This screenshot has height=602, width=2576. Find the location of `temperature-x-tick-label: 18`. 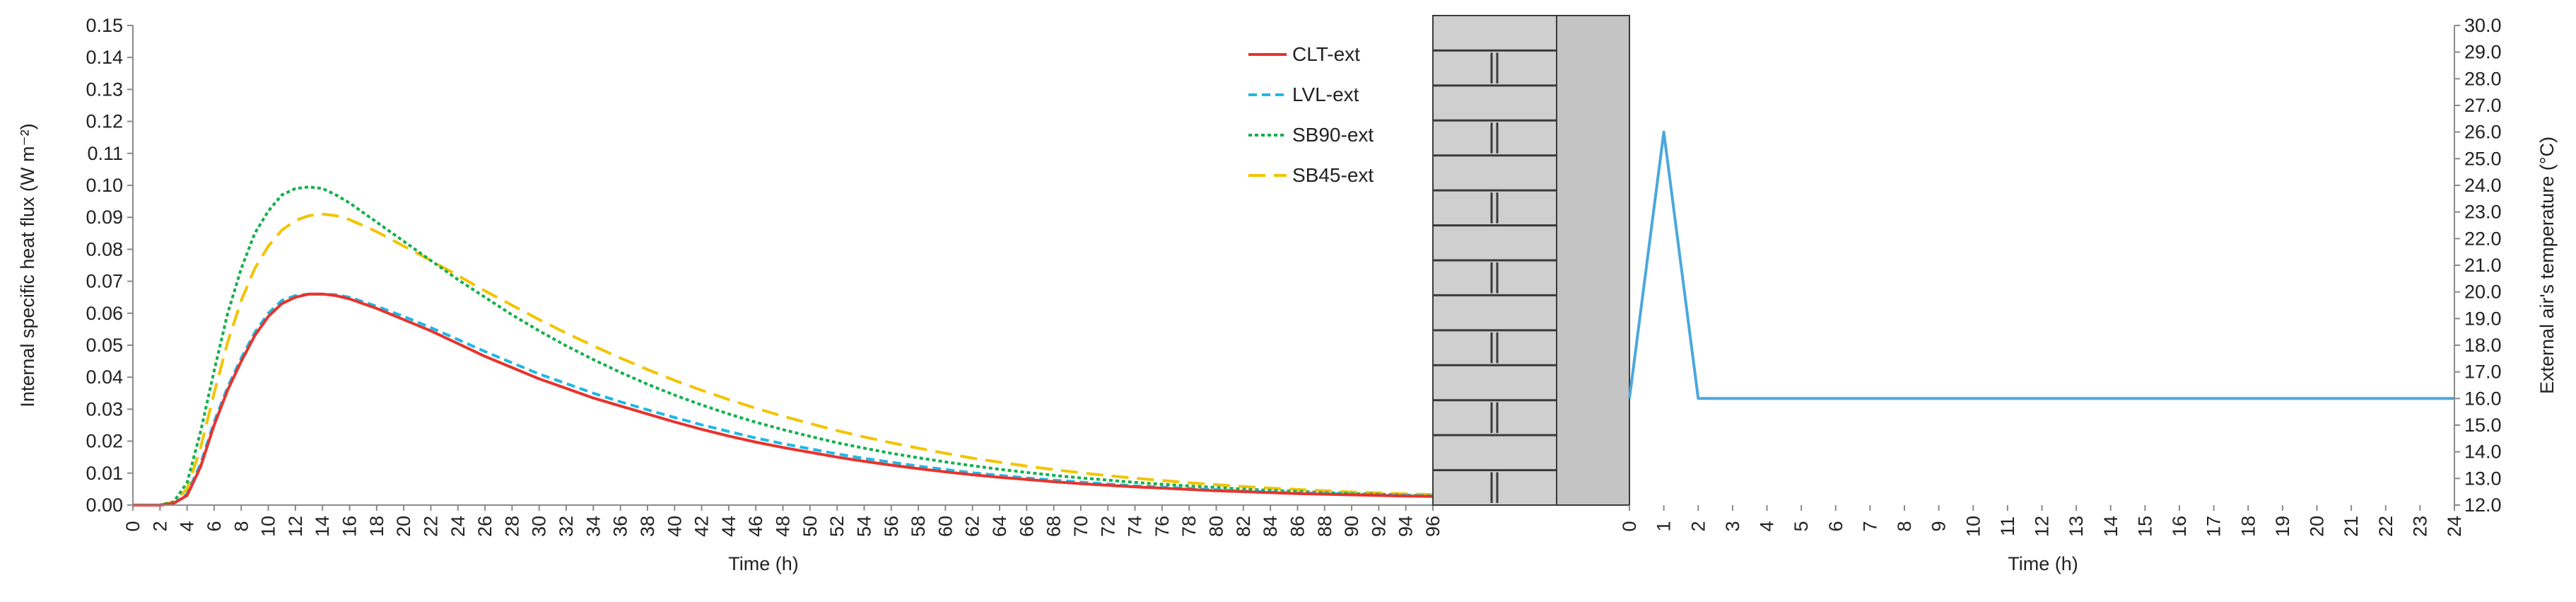

temperature-x-tick-label: 18 is located at coordinates (2248, 526).